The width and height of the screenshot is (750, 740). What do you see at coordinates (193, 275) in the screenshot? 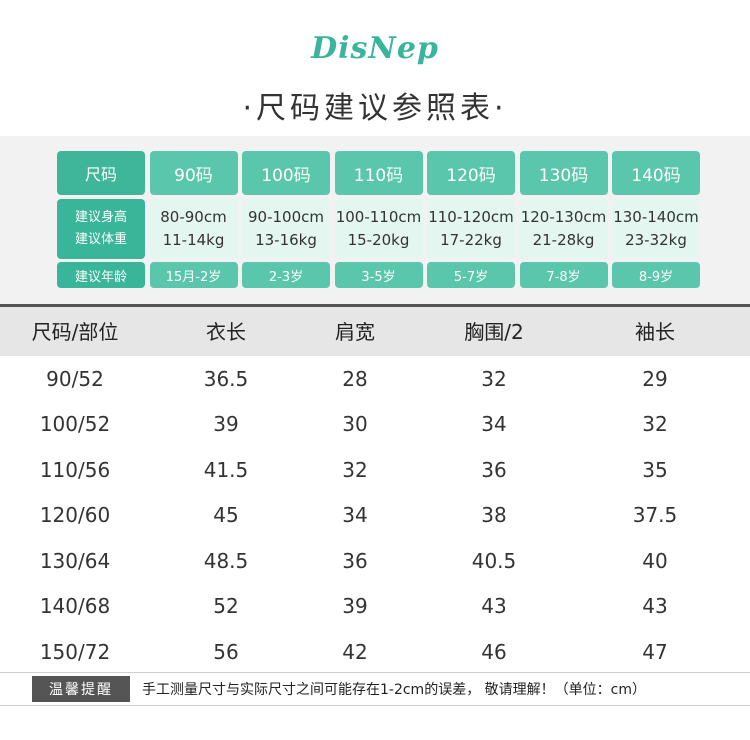
I see `age-cell: 15月-2岁` at bounding box center [193, 275].